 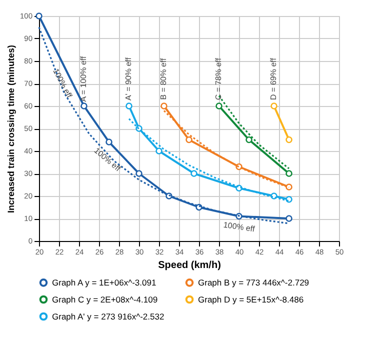 What do you see at coordinates (273, 78) in the screenshot?
I see `annotation: D = 69% eff` at bounding box center [273, 78].